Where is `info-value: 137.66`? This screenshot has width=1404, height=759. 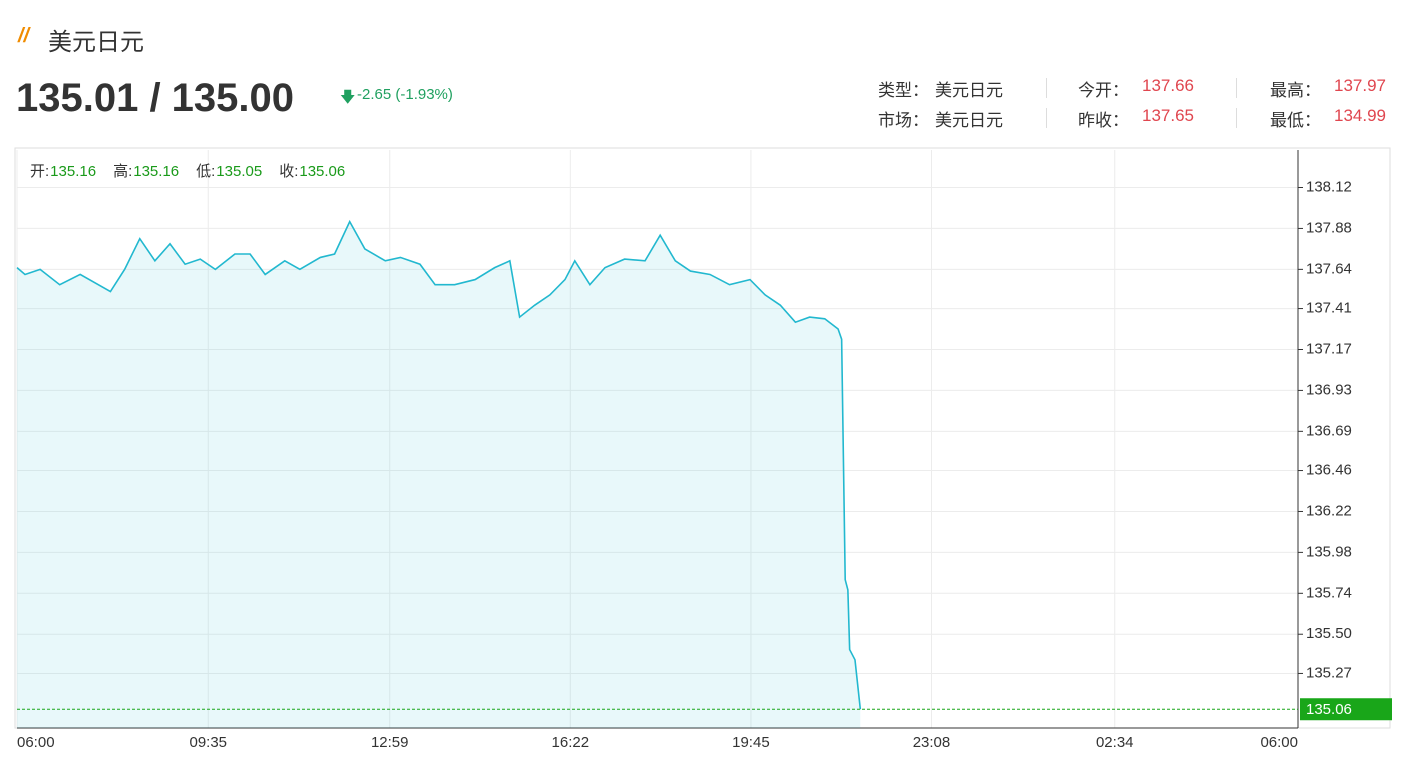
info-value: 137.66 is located at coordinates (1168, 85).